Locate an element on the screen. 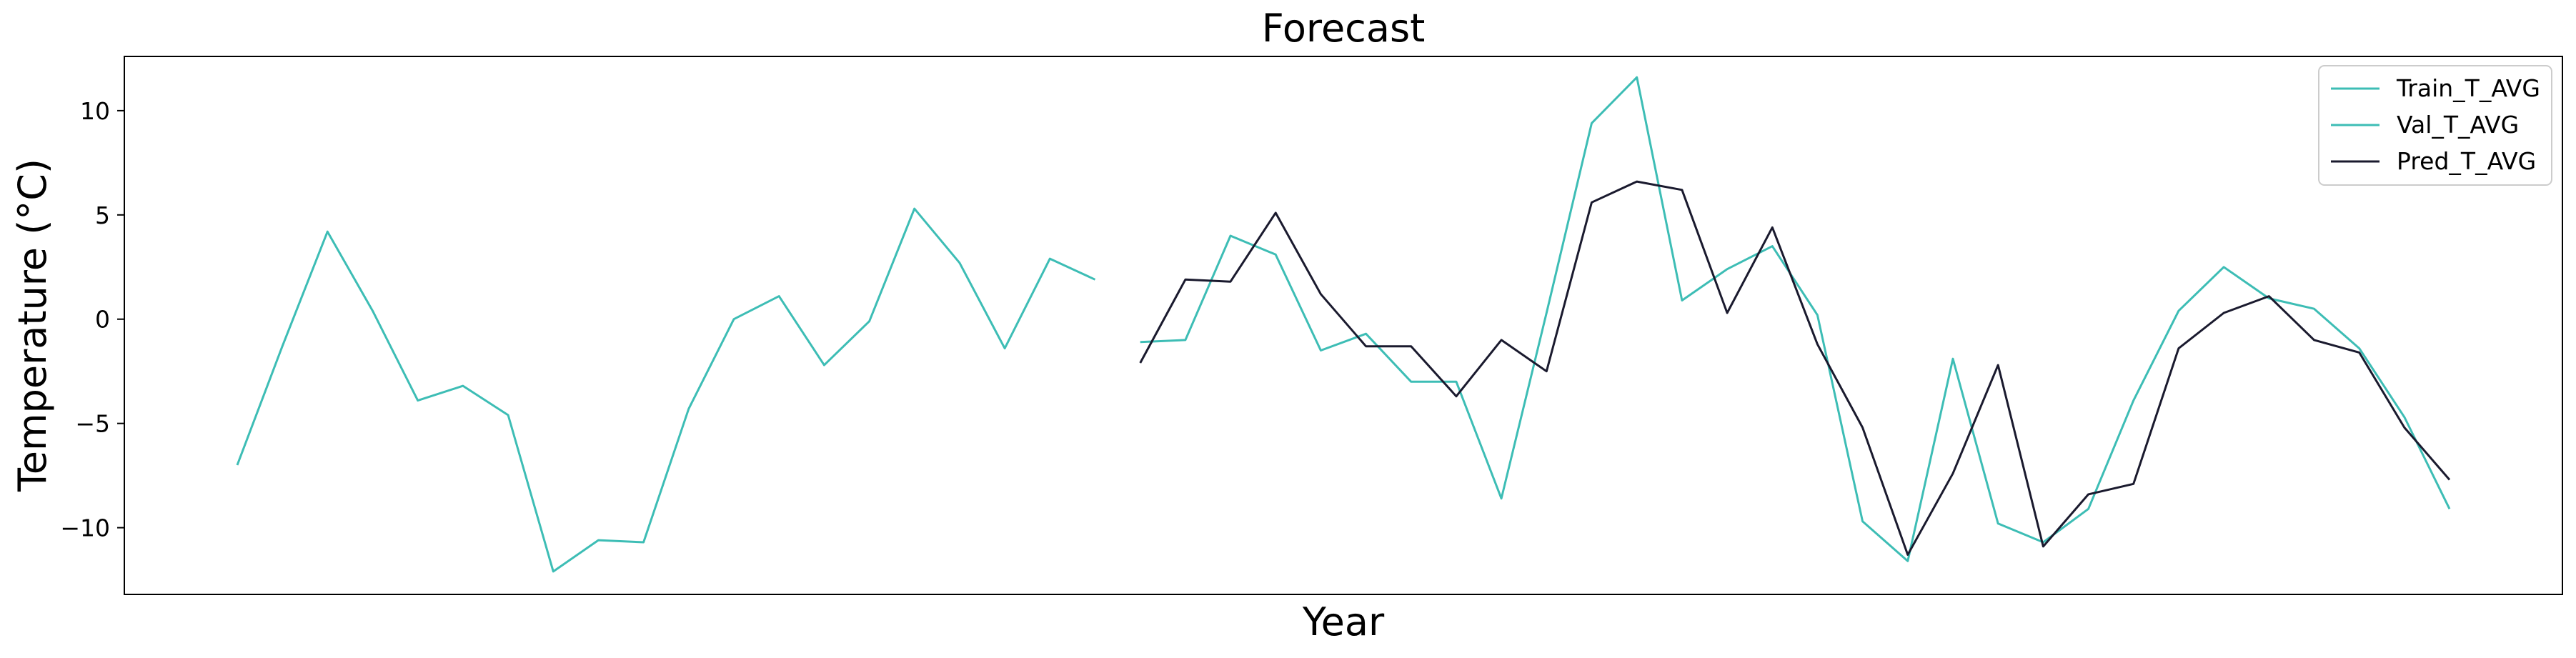 The width and height of the screenshot is (2576, 658). y-tick-label: 10 is located at coordinates (95, 111).